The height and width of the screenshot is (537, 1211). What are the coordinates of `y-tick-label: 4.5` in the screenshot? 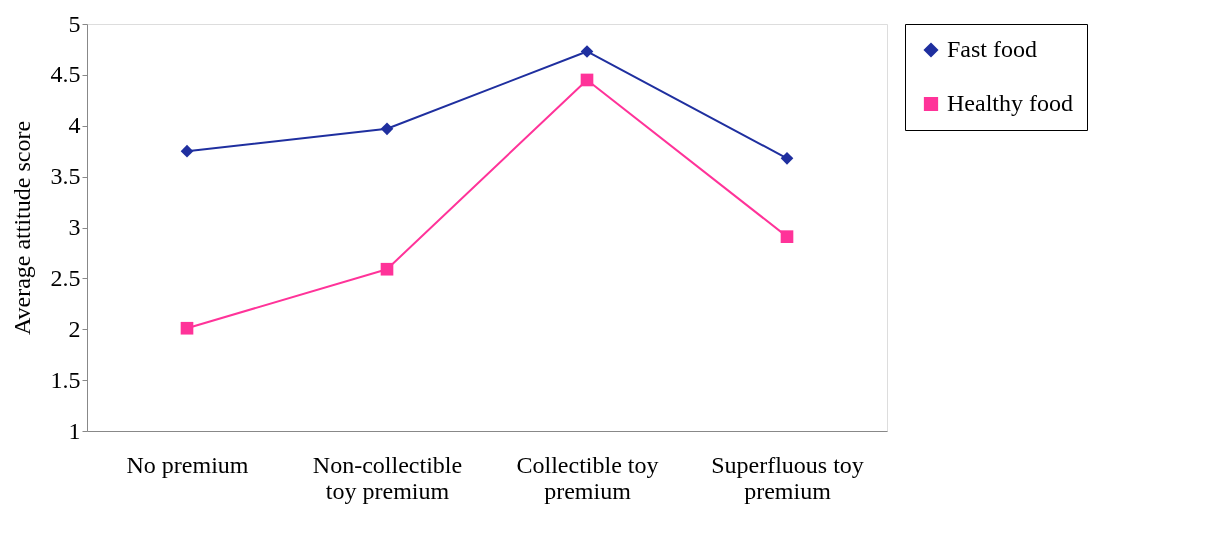 It's located at (65, 74).